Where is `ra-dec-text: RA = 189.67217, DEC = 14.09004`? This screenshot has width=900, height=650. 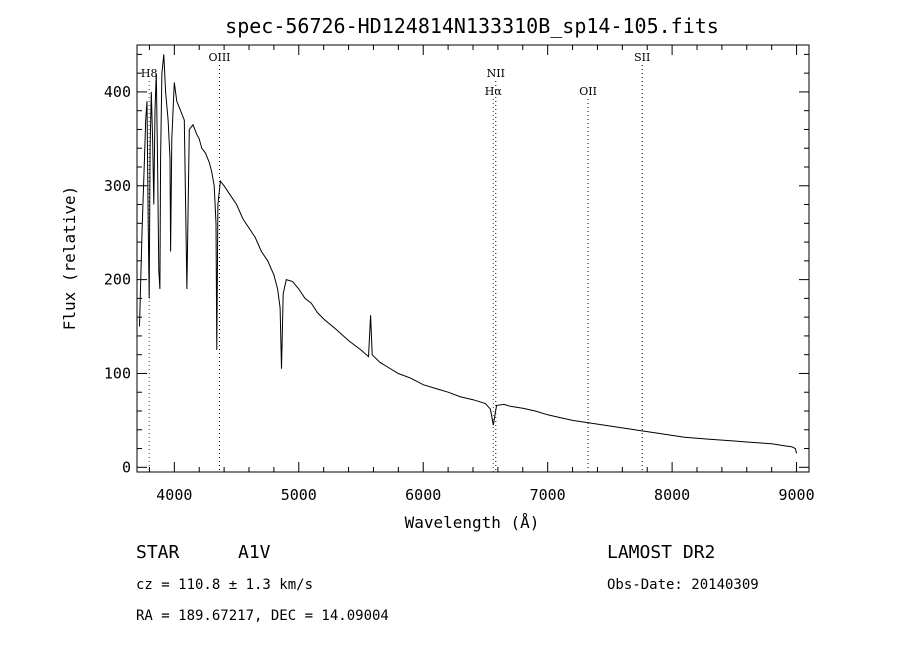 ra-dec-text: RA = 189.67217, DEC = 14.09004 is located at coordinates (262, 616).